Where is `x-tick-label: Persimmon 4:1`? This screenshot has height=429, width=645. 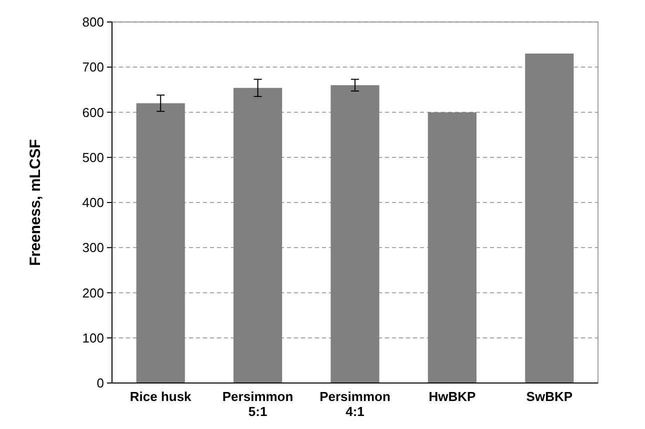 x-tick-label: Persimmon 4:1 is located at coordinates (355, 404).